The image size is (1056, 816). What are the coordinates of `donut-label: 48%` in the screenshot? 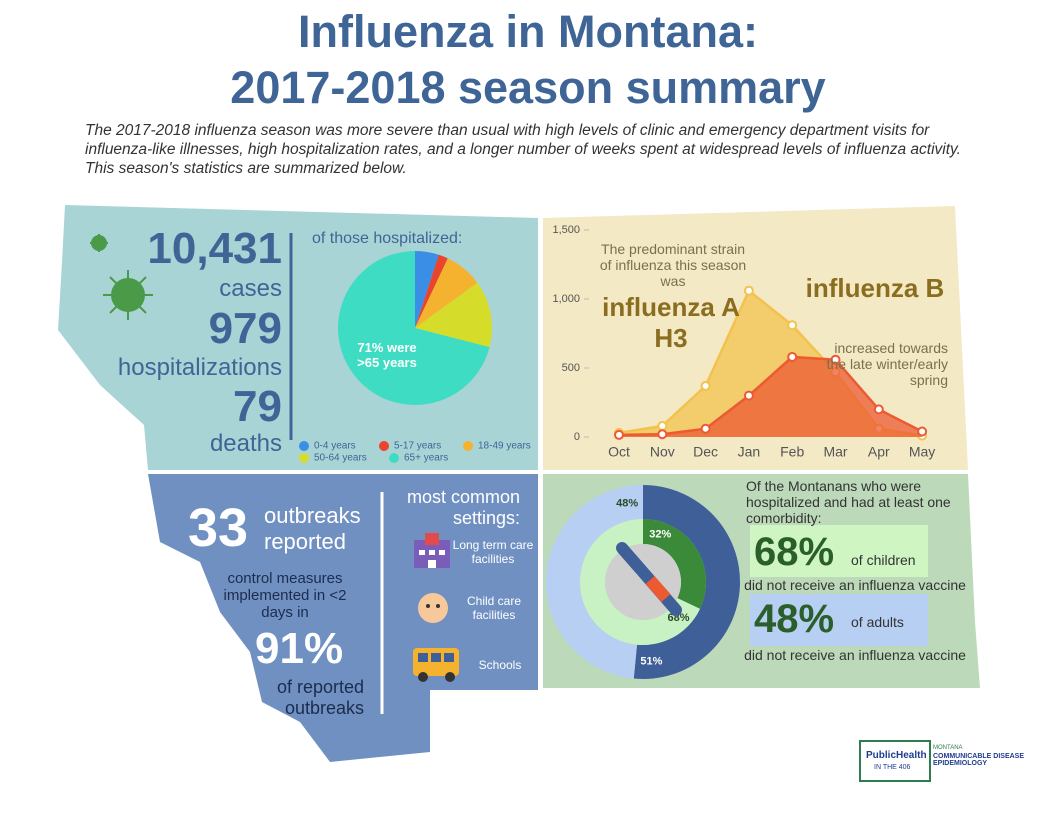 It's located at (627, 504).